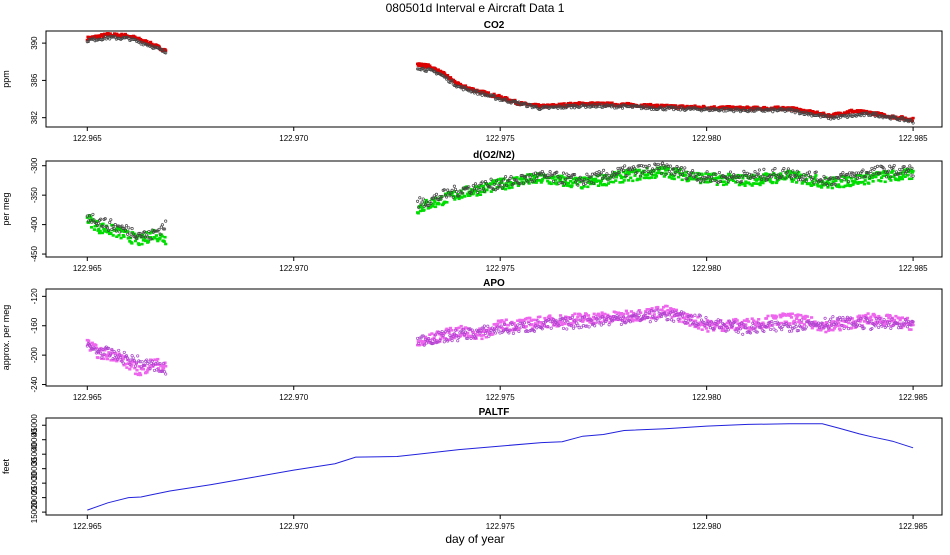 This screenshot has width=950, height=555. Describe the element at coordinates (34, 468) in the screenshot. I see `y-tick-label: 30000` at that location.